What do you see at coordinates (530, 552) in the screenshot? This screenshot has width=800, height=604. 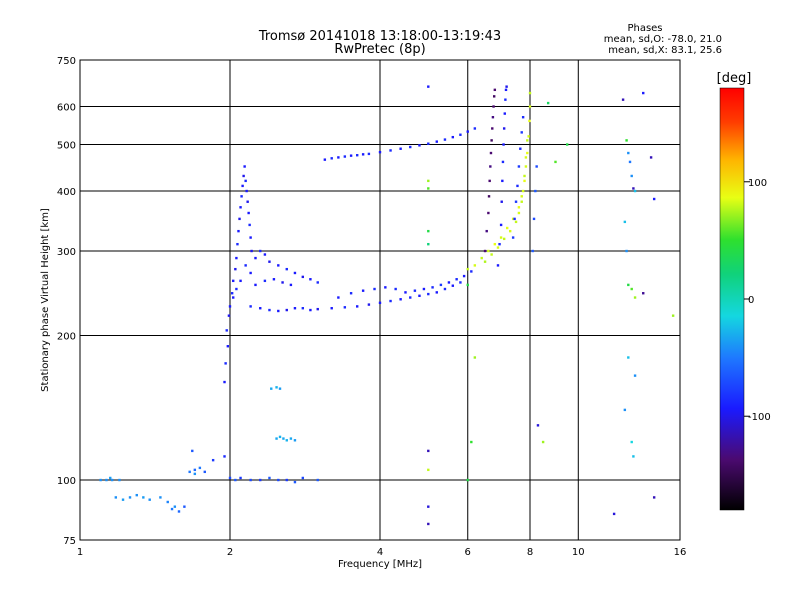 I see `x-tick-label: 8` at bounding box center [530, 552].